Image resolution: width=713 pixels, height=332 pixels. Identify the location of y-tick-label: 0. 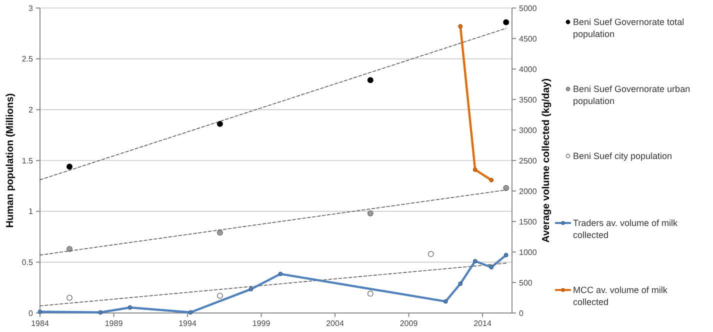
(31, 313).